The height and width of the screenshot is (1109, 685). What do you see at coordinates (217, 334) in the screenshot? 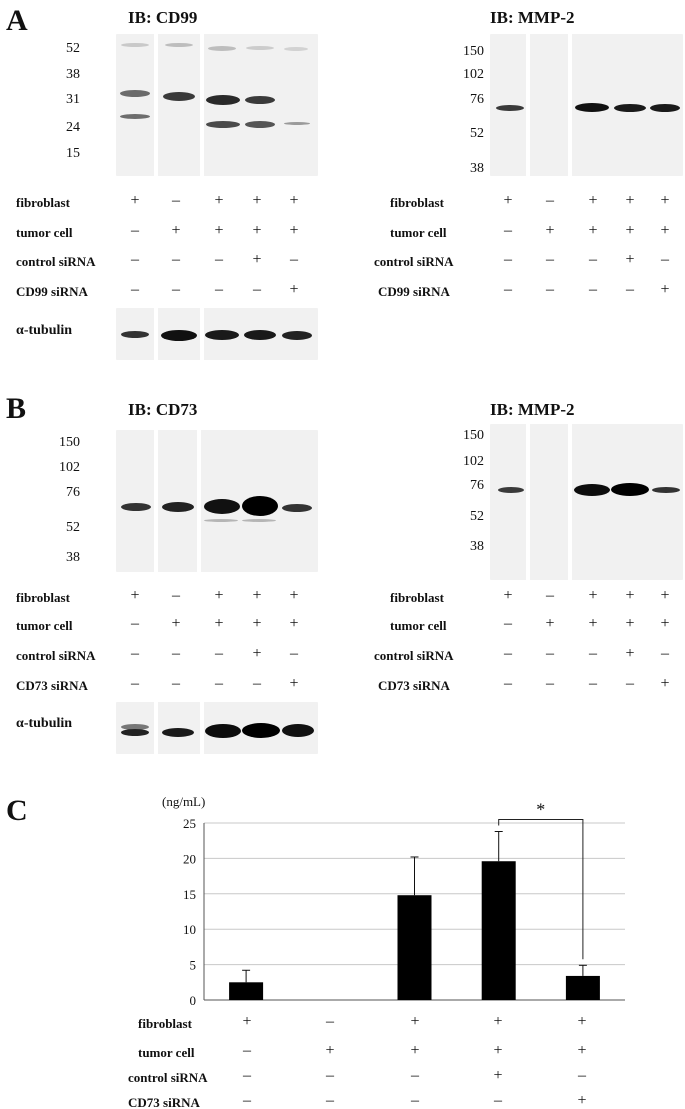
I see `tubulin-blot` at bounding box center [217, 334].